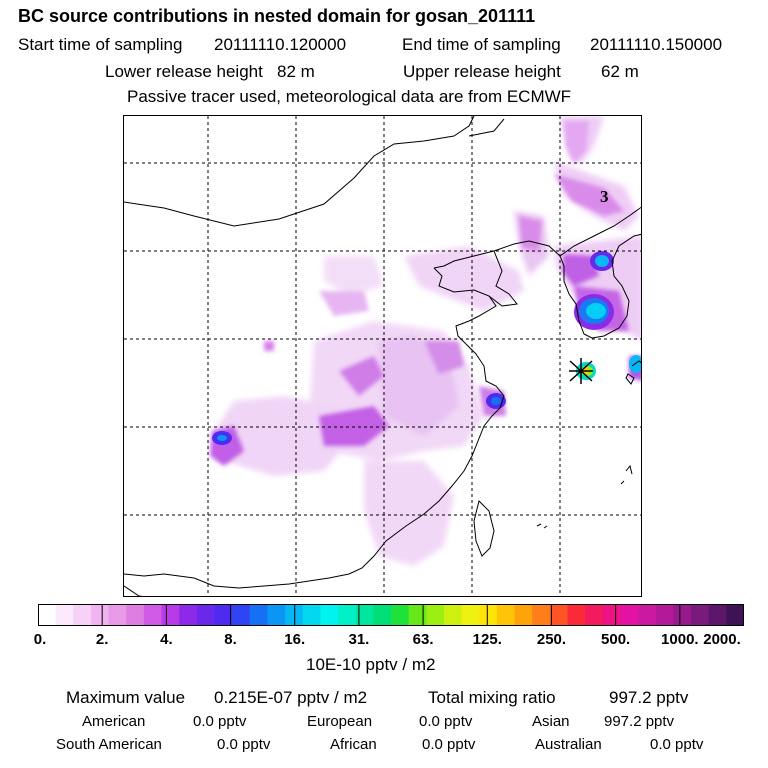 This screenshot has width=768, height=768. I want to click on end-time-value: 20111110.150000, so click(656, 44).